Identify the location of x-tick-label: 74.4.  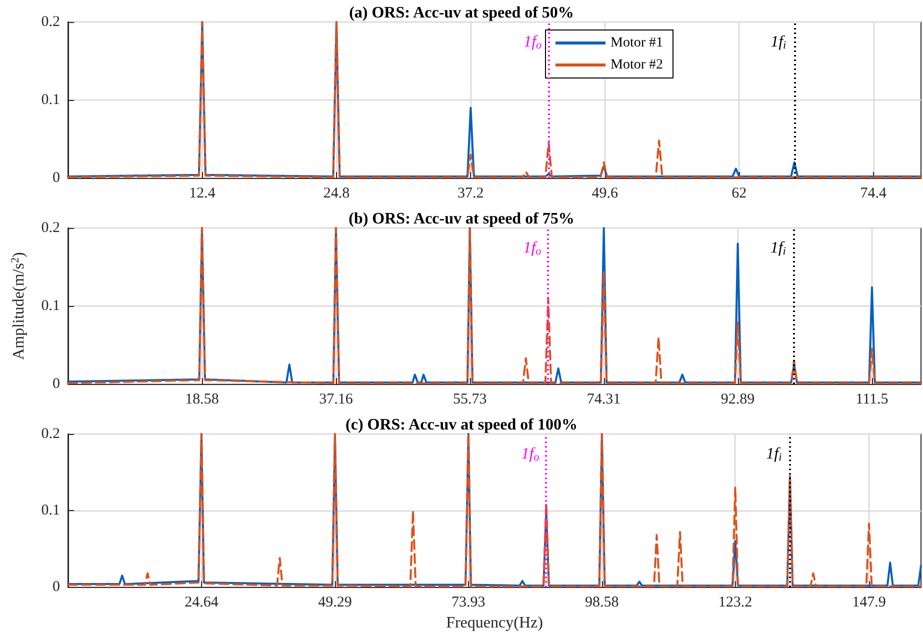
(873, 194).